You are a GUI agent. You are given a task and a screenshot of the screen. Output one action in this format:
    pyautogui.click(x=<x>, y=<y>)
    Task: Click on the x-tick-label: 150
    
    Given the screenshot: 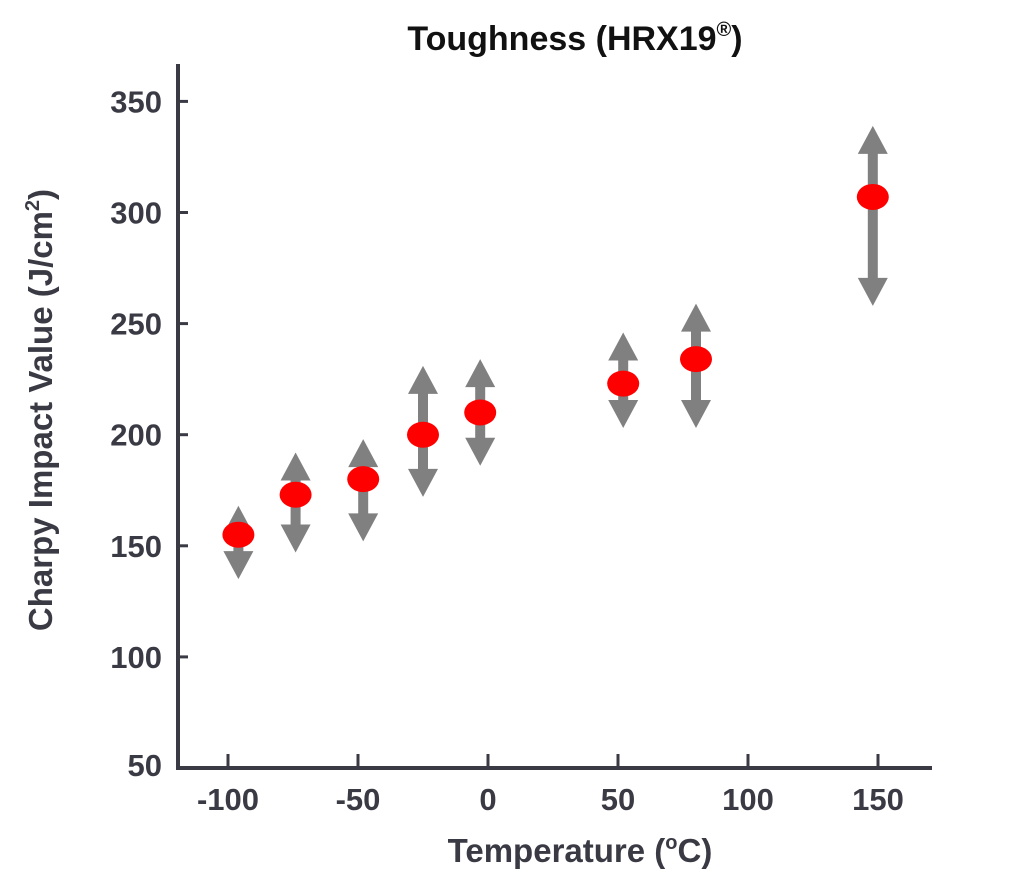 What is the action you would take?
    pyautogui.click(x=878, y=799)
    